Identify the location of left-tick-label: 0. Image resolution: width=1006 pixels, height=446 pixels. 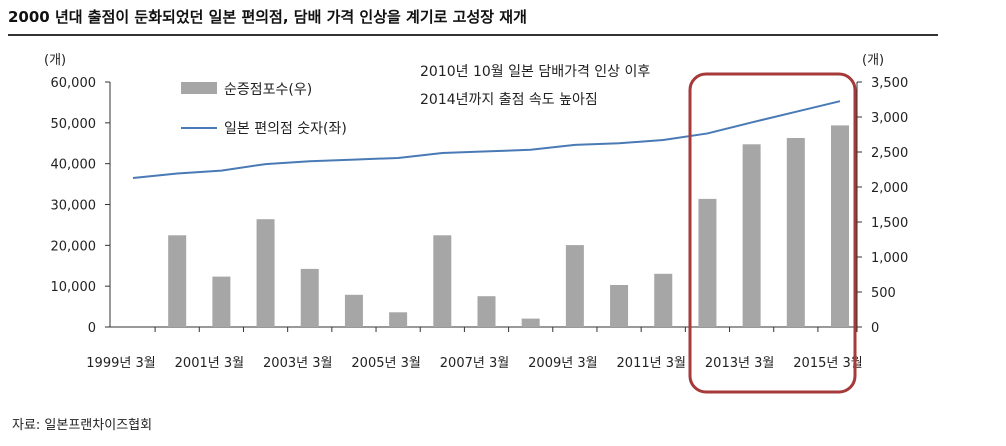
(92, 328).